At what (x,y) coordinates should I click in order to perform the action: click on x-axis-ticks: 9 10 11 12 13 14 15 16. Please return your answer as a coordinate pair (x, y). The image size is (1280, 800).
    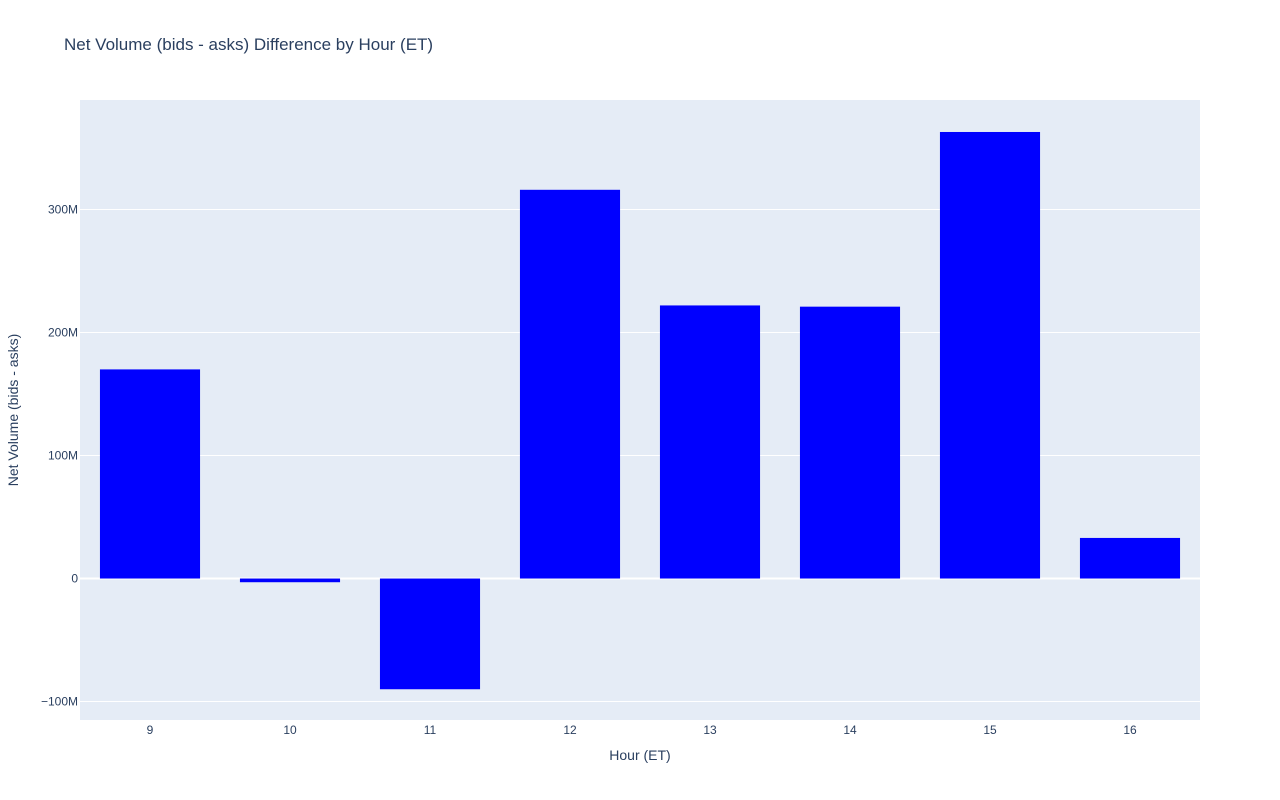
    Looking at the image, I should click on (642, 730).